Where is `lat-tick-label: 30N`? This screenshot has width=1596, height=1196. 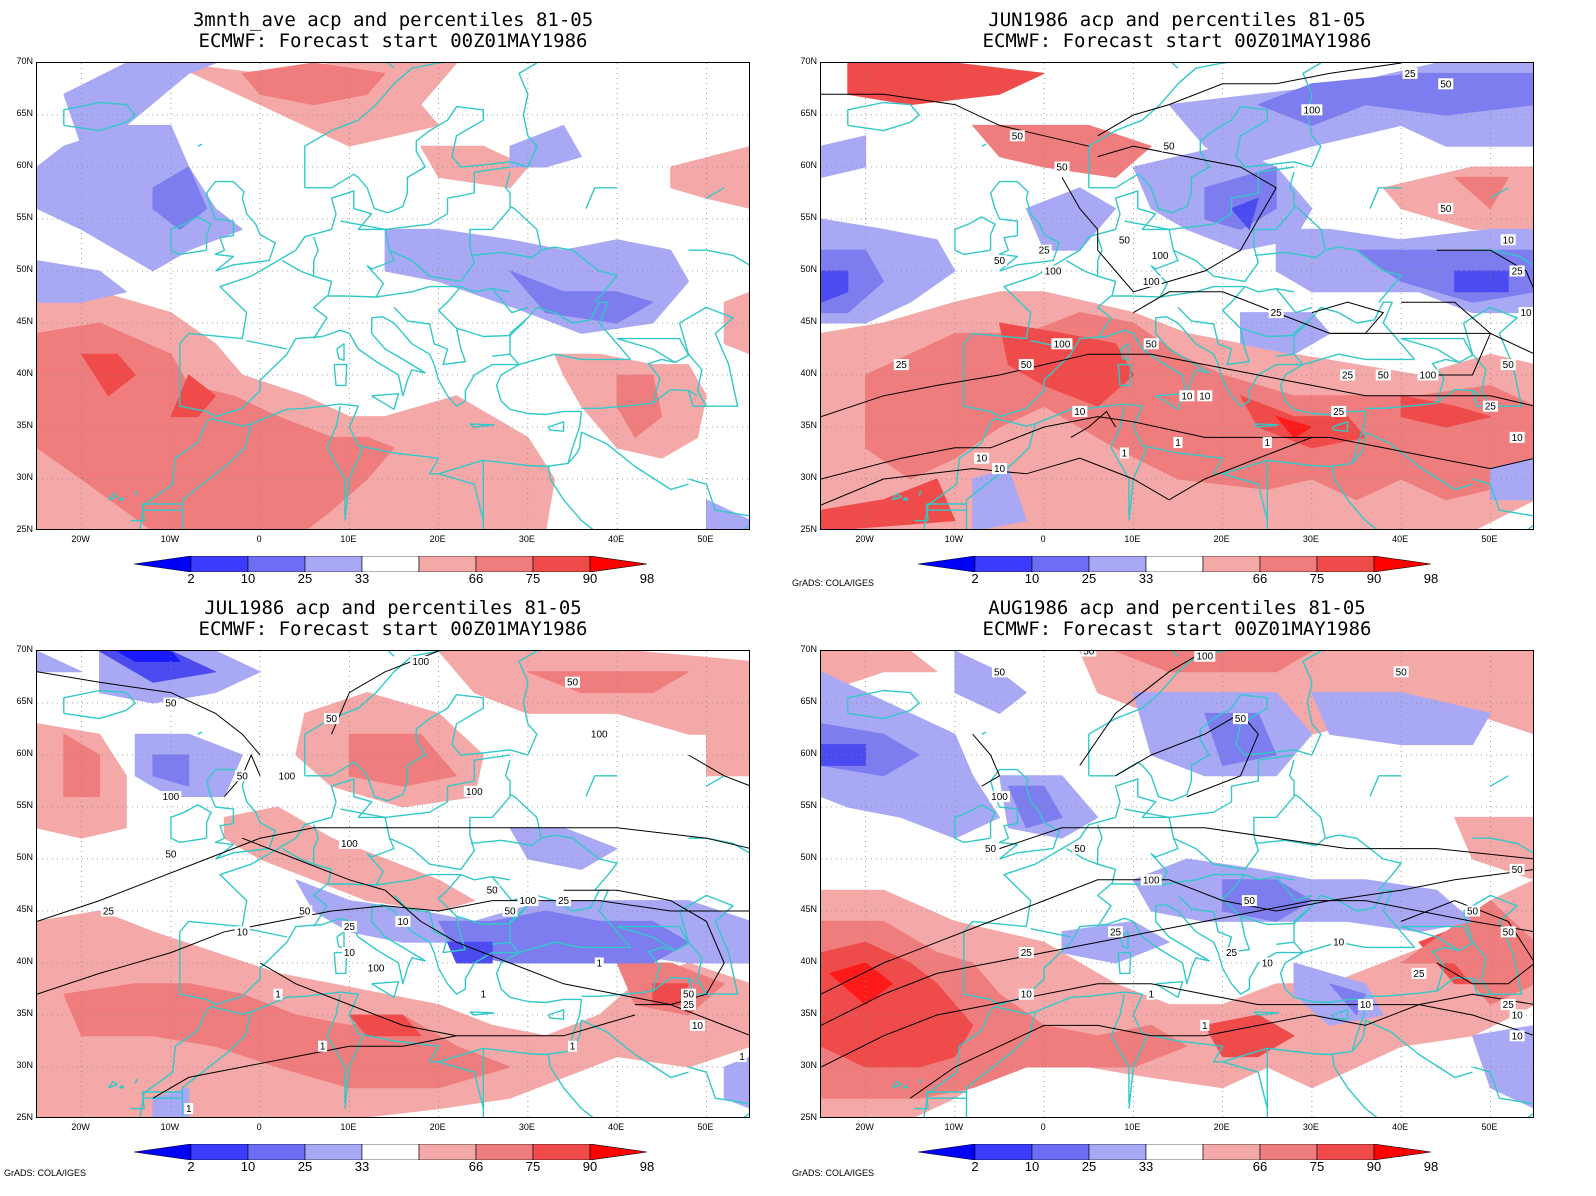 lat-tick-label: 30N is located at coordinates (24, 477).